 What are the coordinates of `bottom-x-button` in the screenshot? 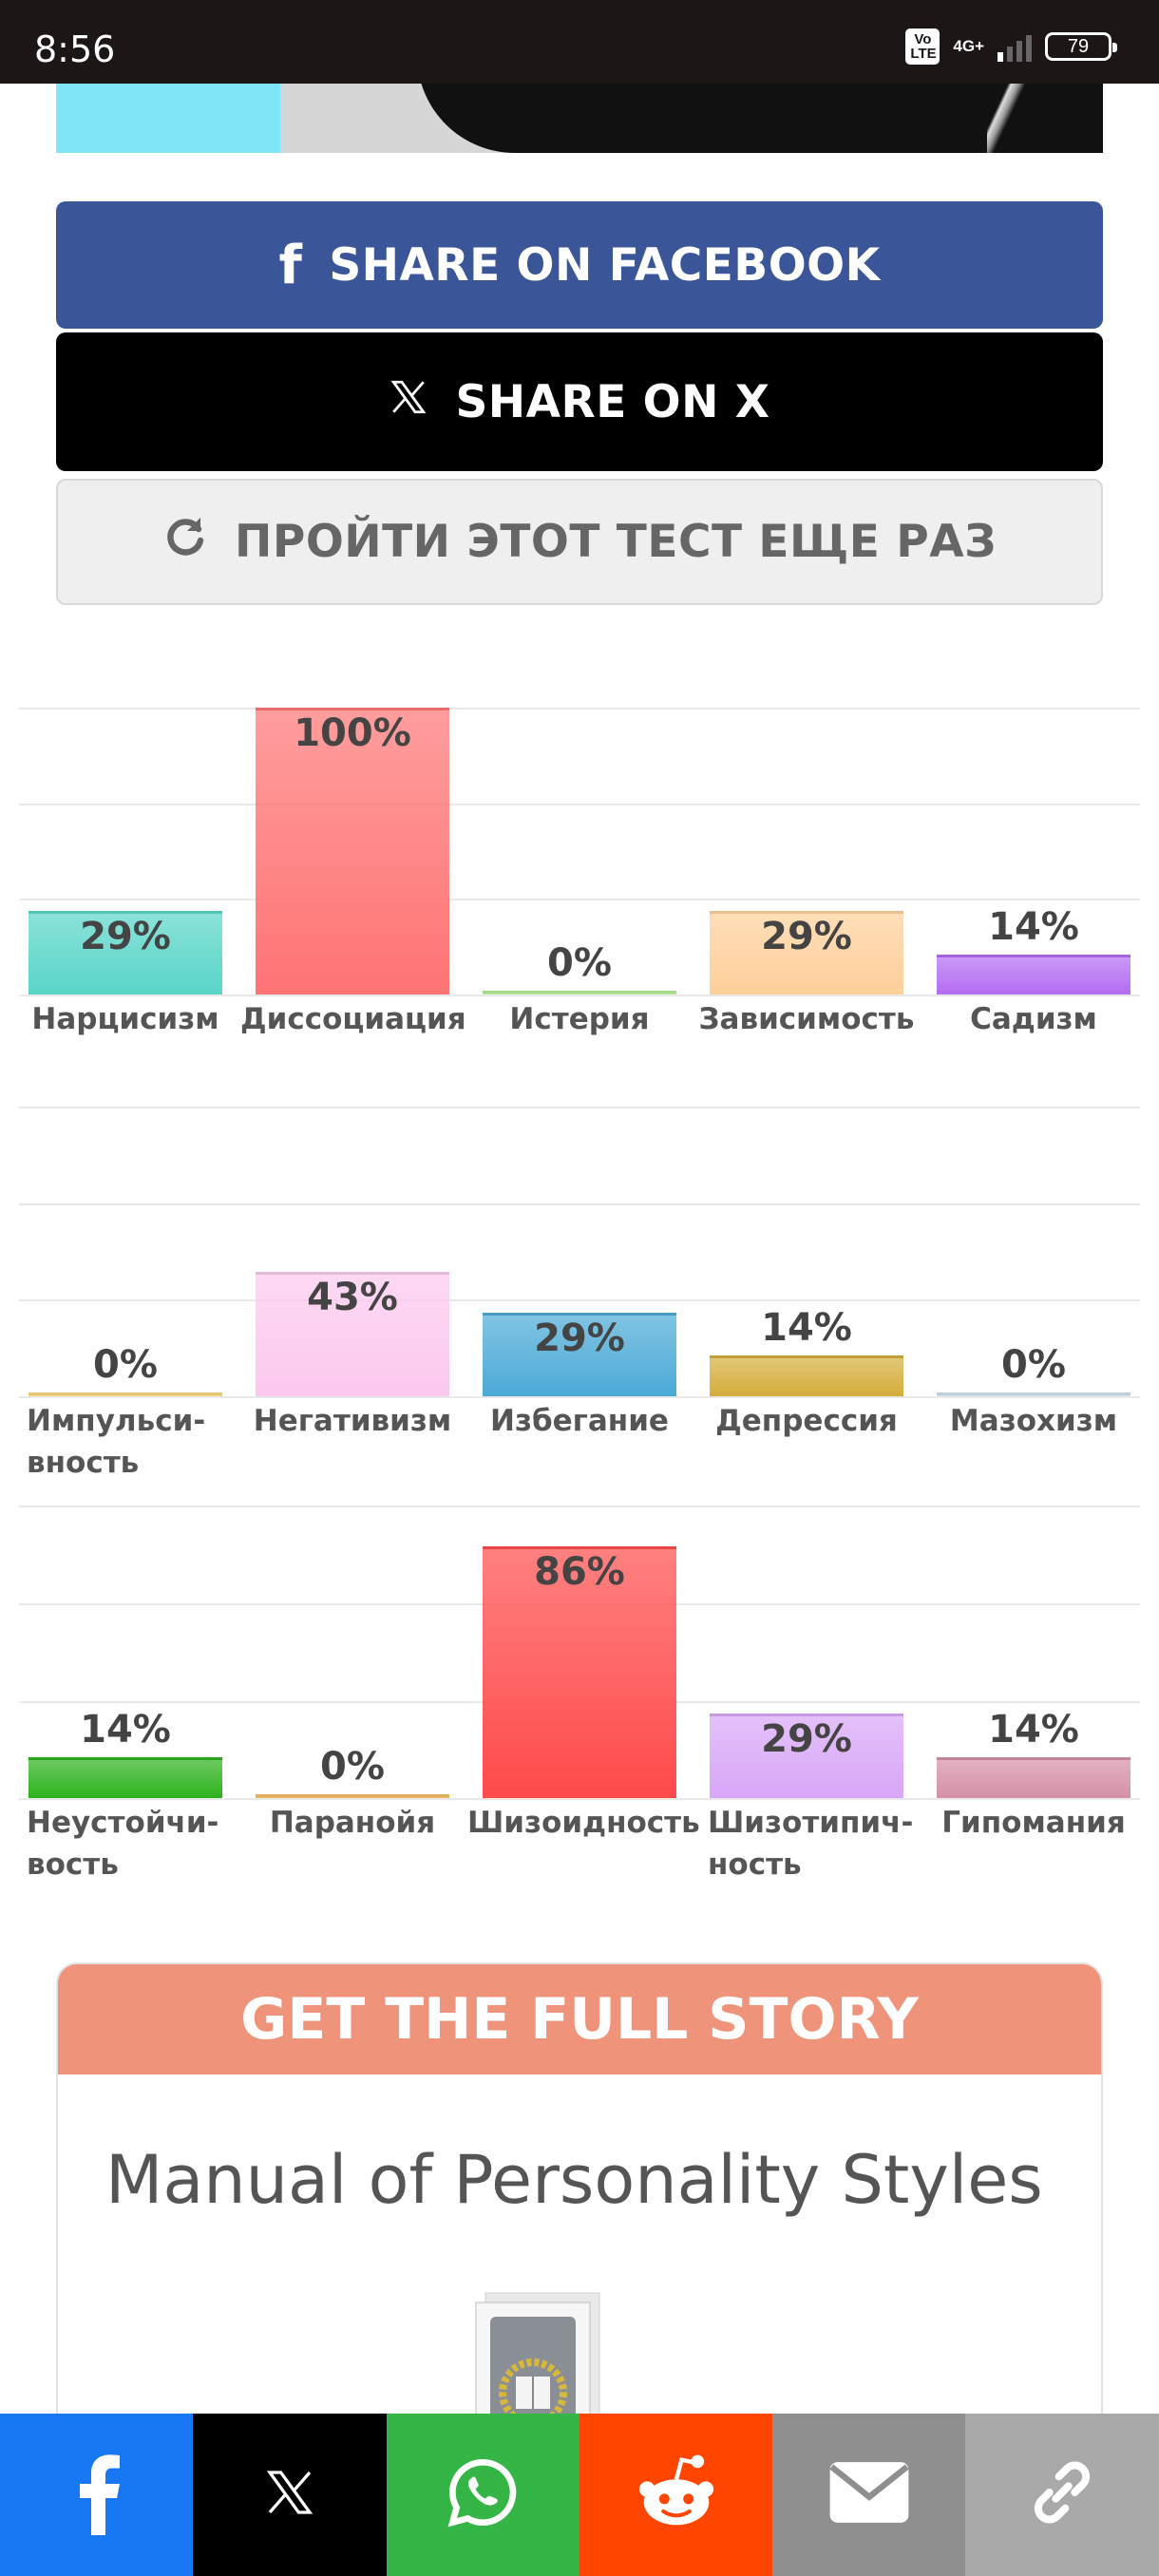 It's located at (290, 2495).